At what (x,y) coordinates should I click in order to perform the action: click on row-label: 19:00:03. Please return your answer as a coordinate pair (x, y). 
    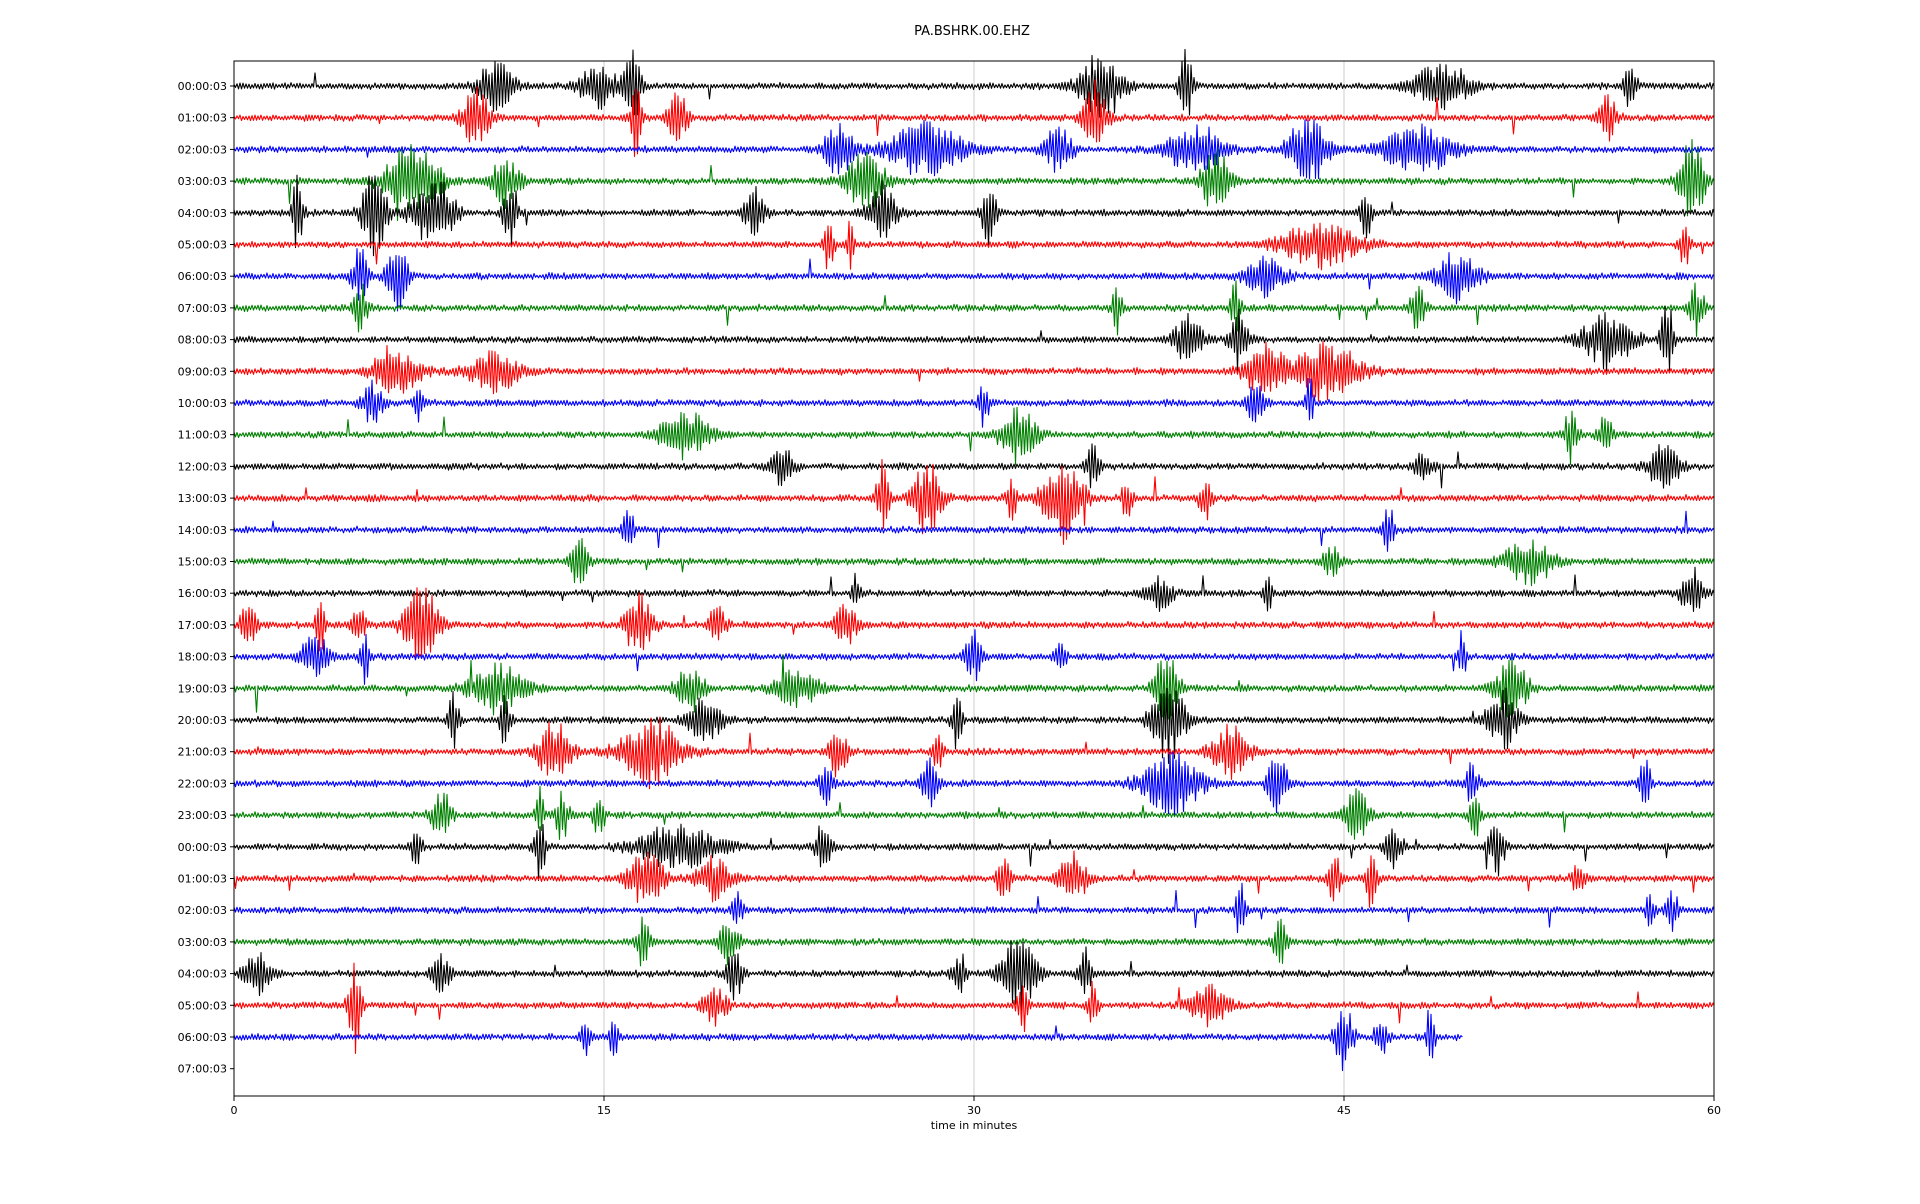
    Looking at the image, I should click on (202, 688).